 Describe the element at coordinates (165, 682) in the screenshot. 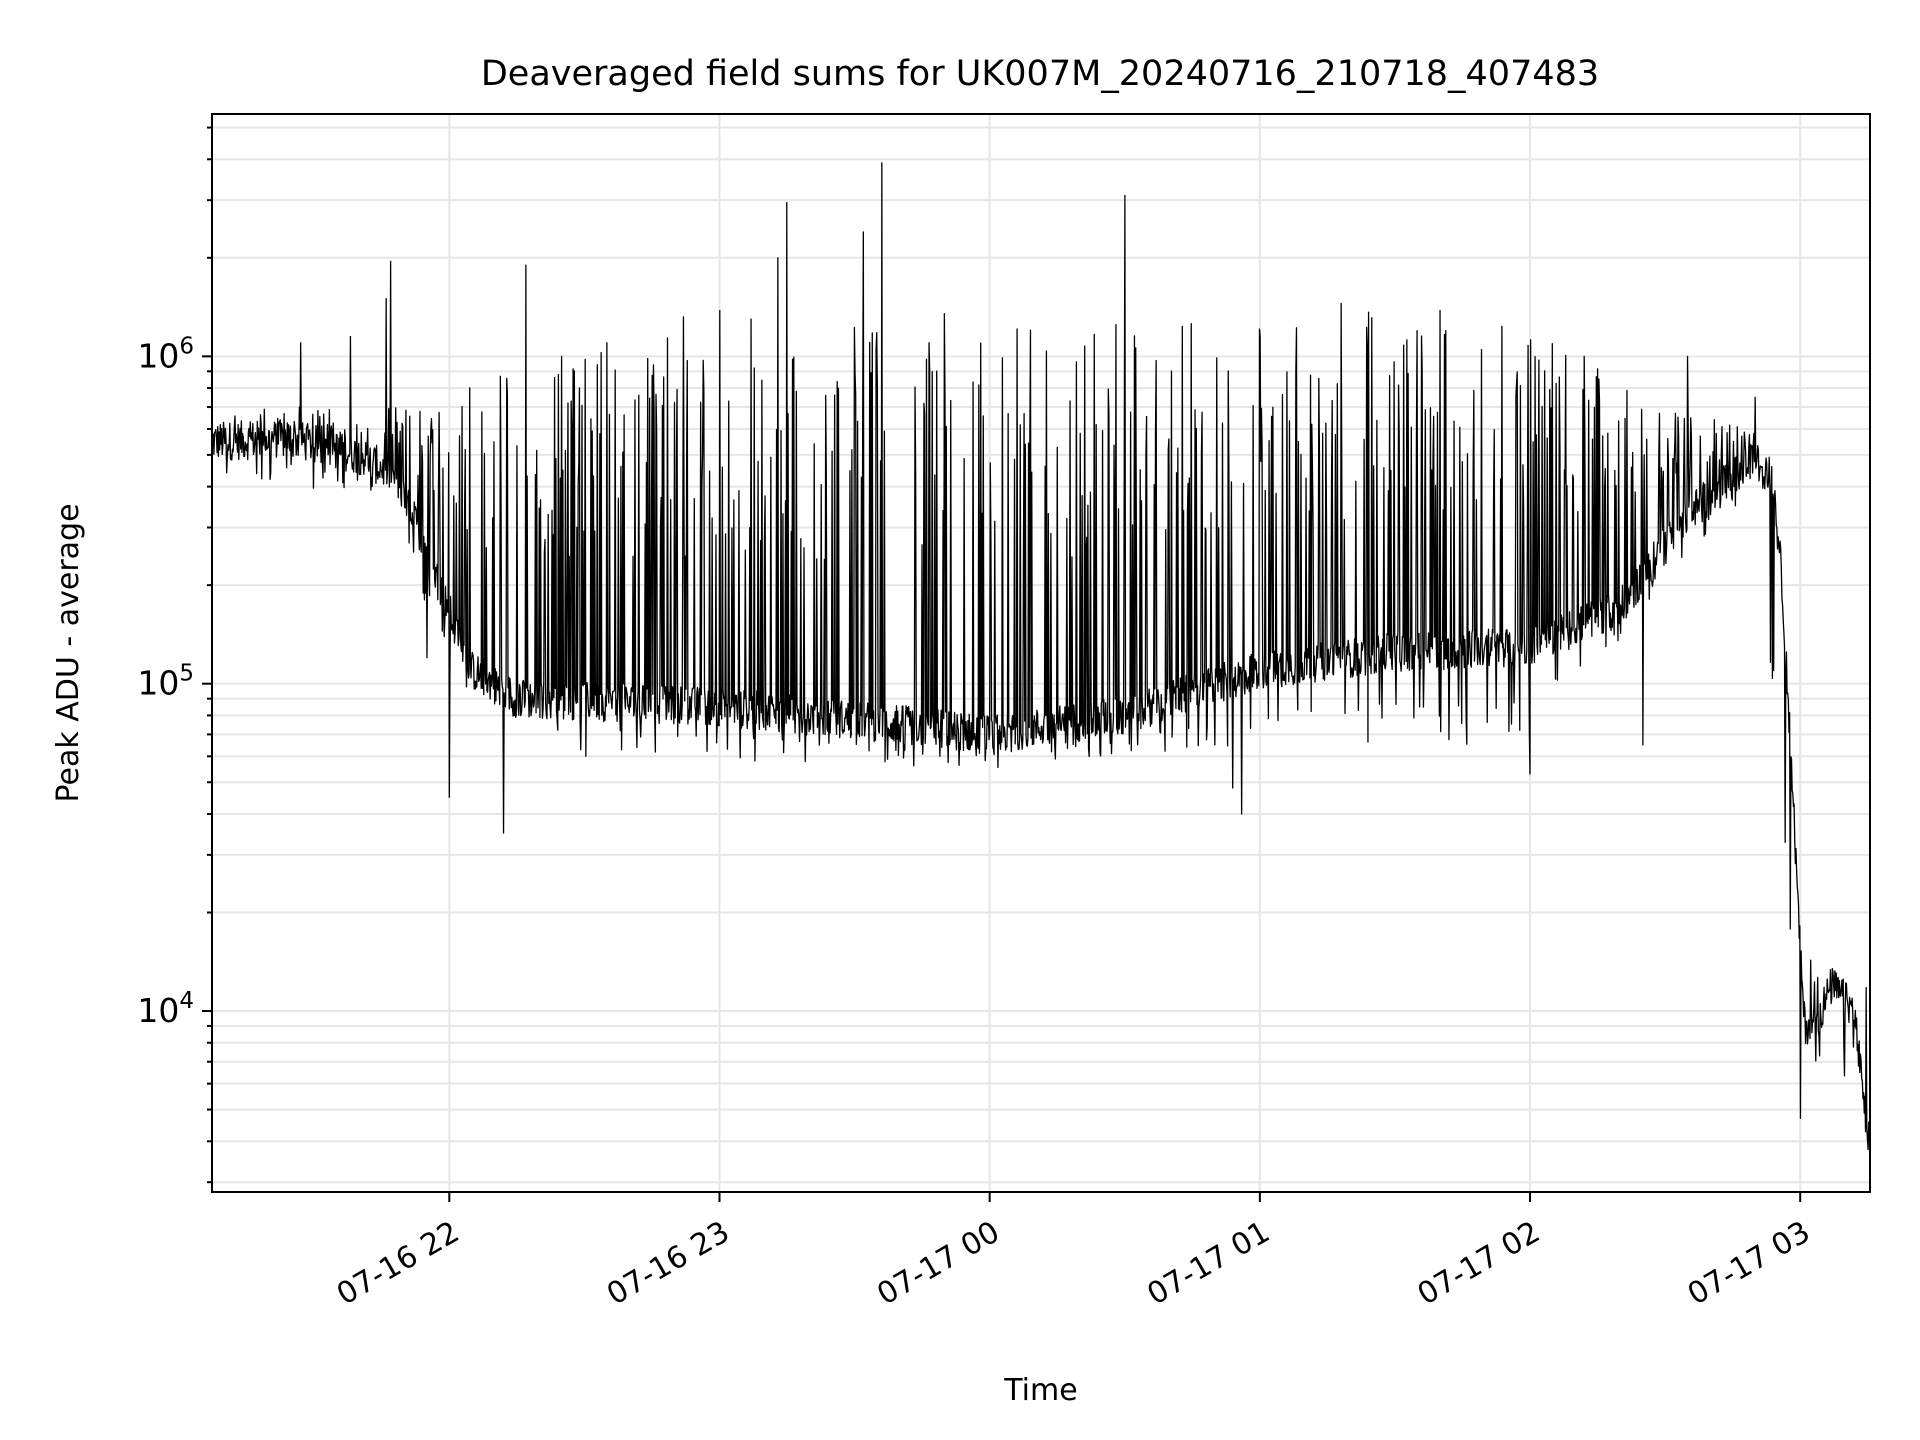

I see `y-tick-label: 105` at that location.